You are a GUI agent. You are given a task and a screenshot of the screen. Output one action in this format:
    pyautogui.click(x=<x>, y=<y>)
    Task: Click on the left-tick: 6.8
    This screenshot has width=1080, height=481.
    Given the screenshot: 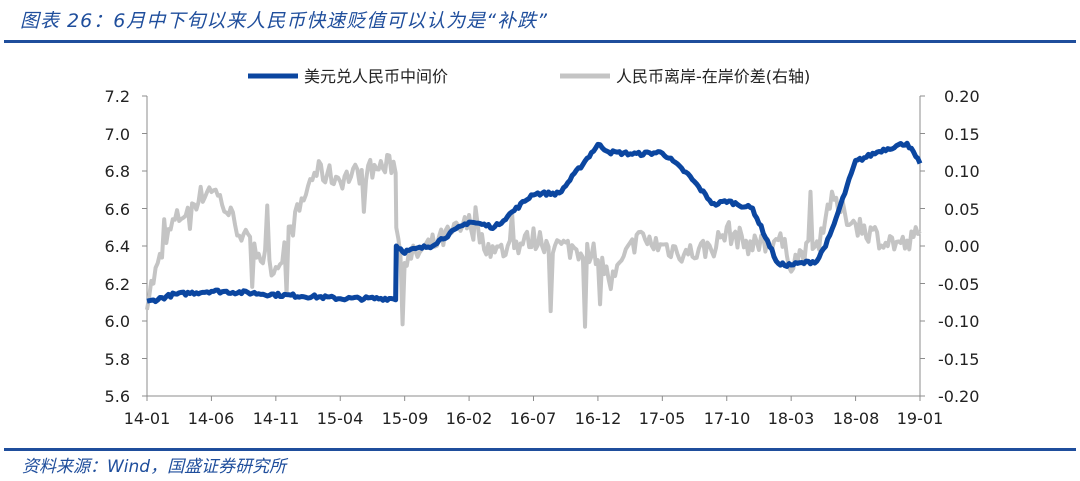 What is the action you would take?
    pyautogui.click(x=117, y=171)
    